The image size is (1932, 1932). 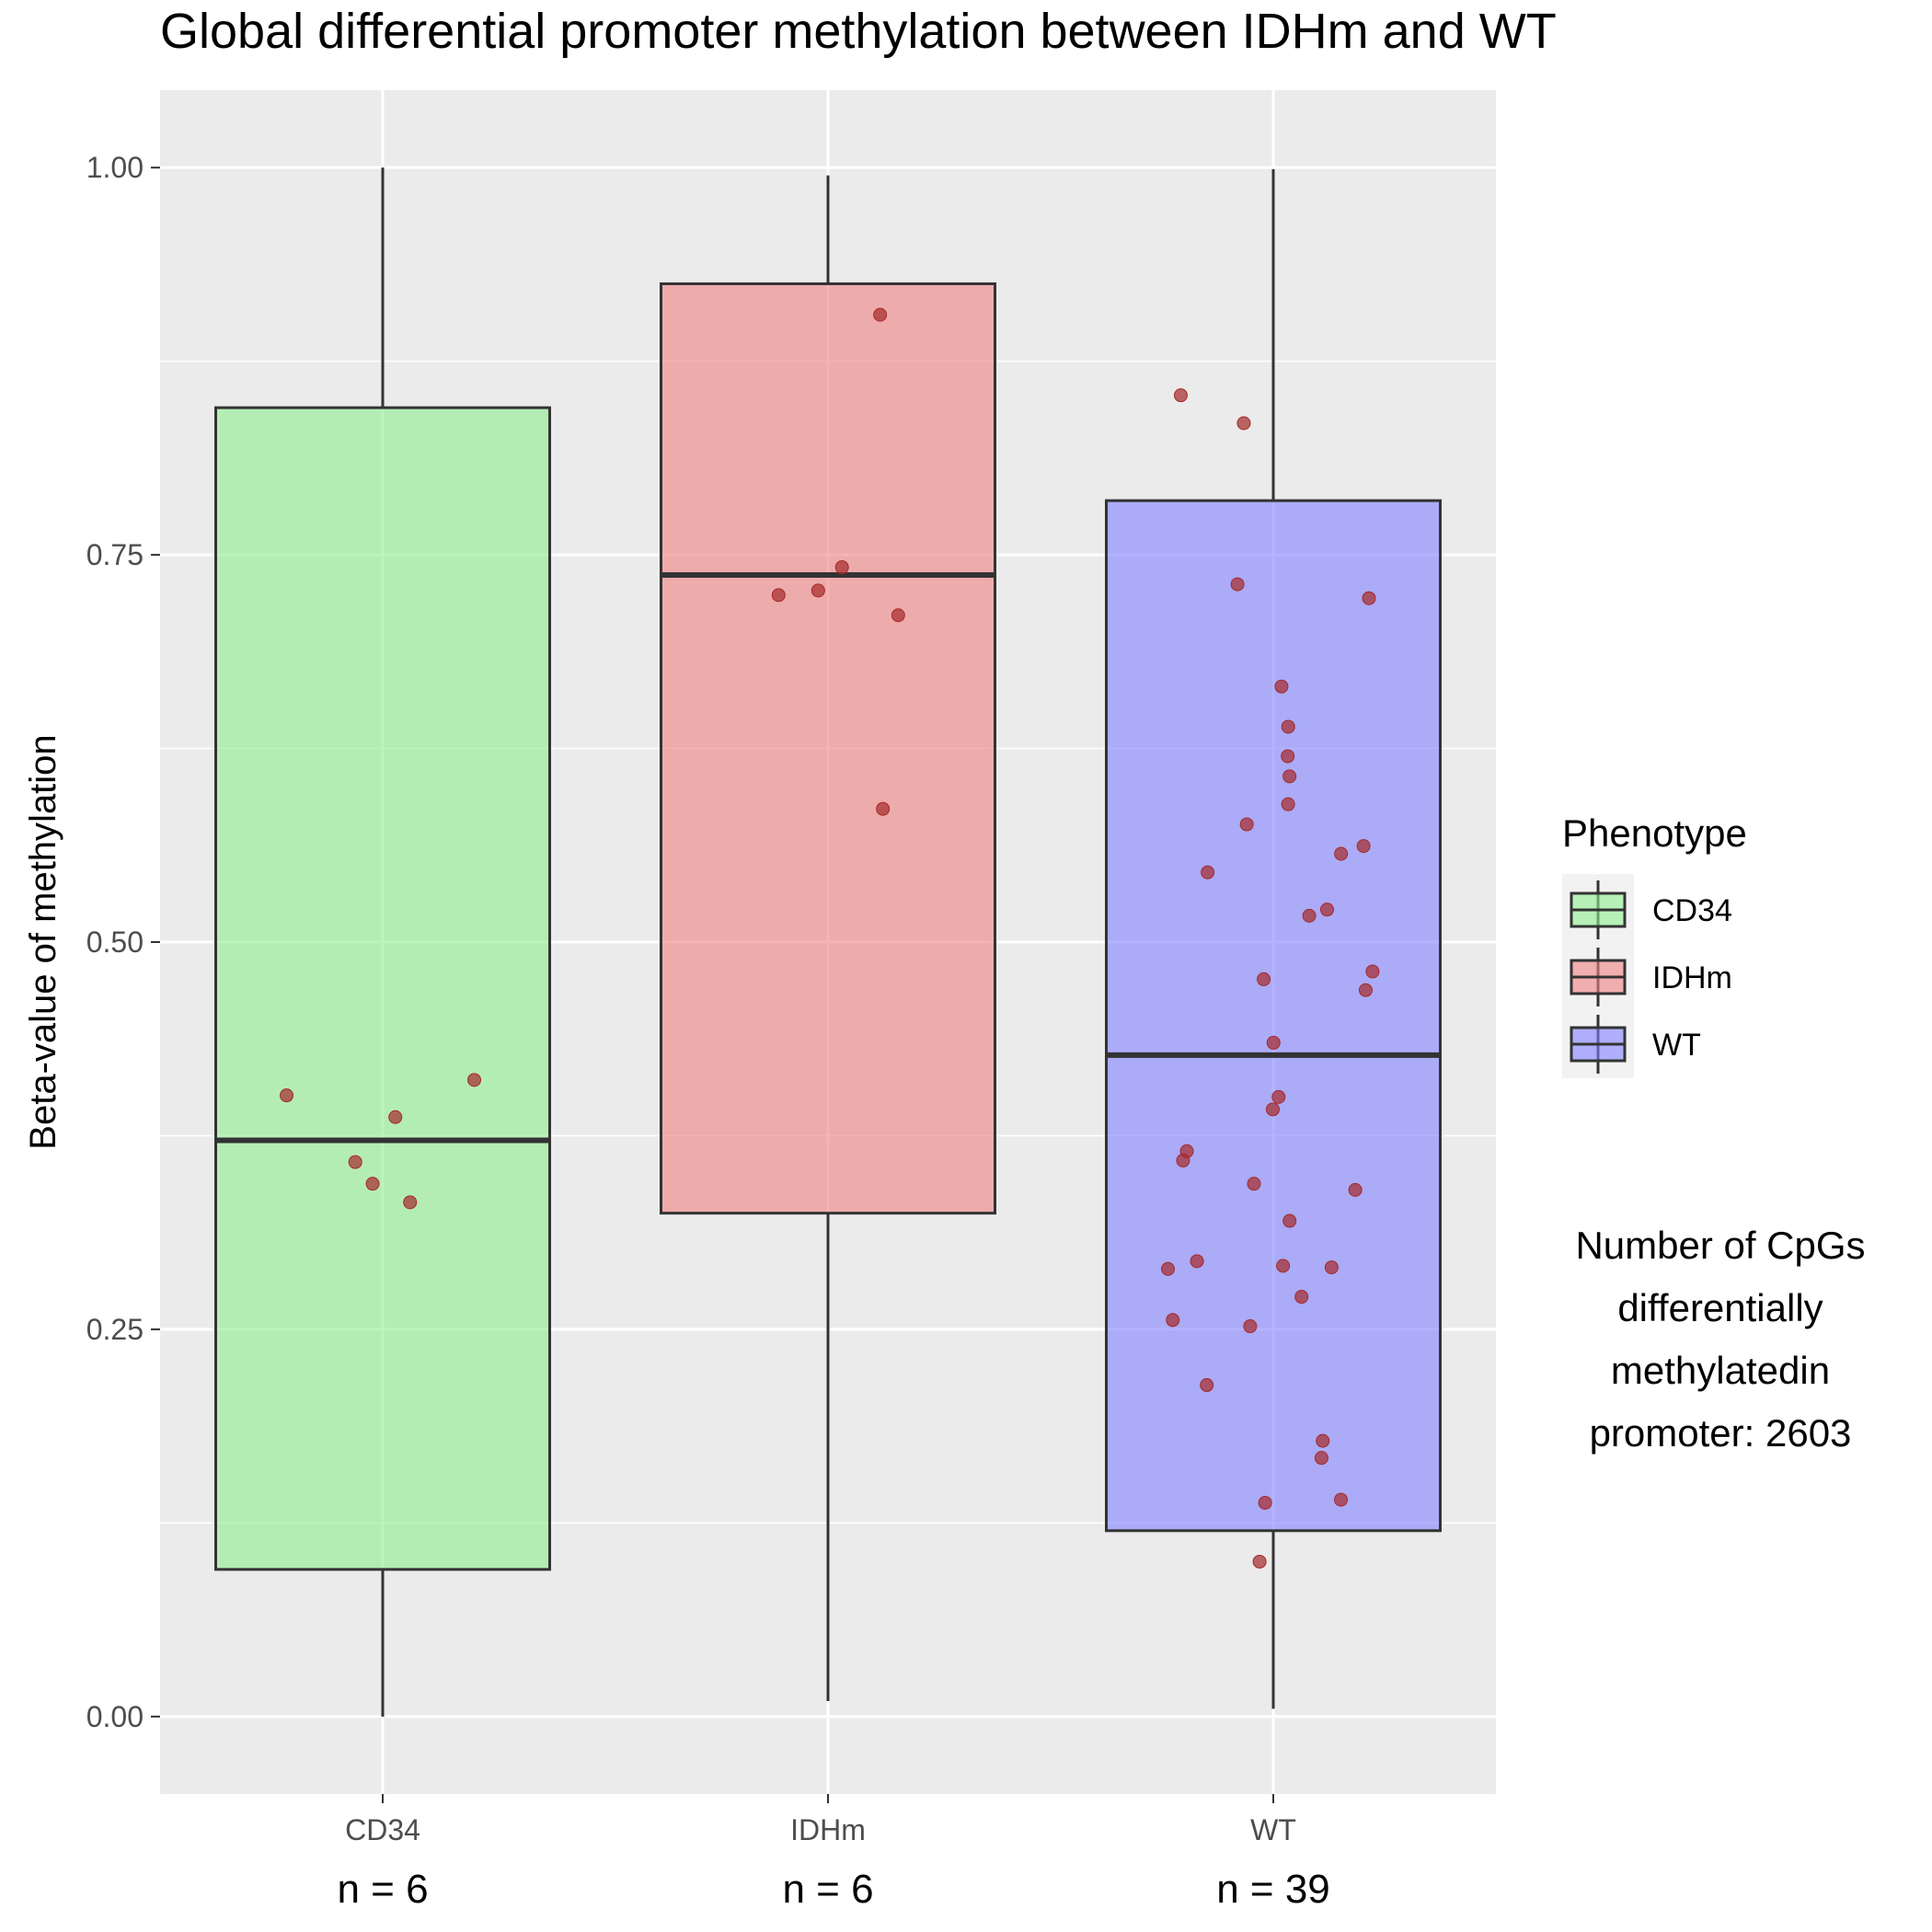 What do you see at coordinates (115, 1329) in the screenshot?
I see `y-tick-label: 0.25` at bounding box center [115, 1329].